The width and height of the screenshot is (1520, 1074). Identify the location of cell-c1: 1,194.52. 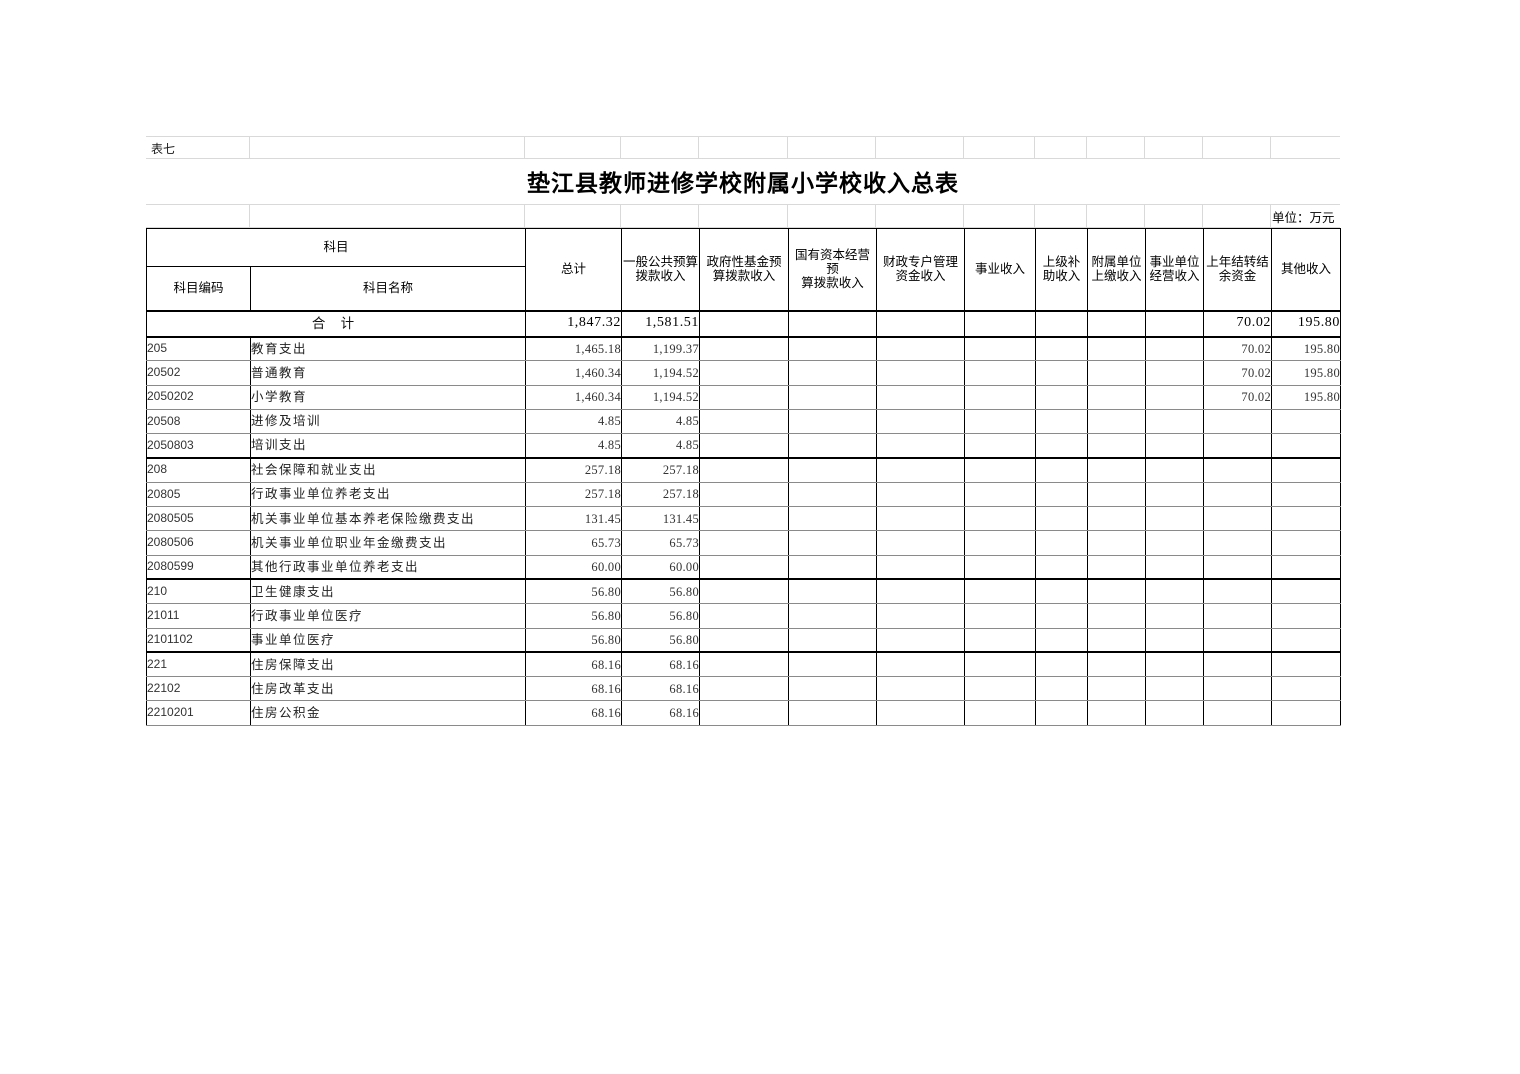
(661, 397).